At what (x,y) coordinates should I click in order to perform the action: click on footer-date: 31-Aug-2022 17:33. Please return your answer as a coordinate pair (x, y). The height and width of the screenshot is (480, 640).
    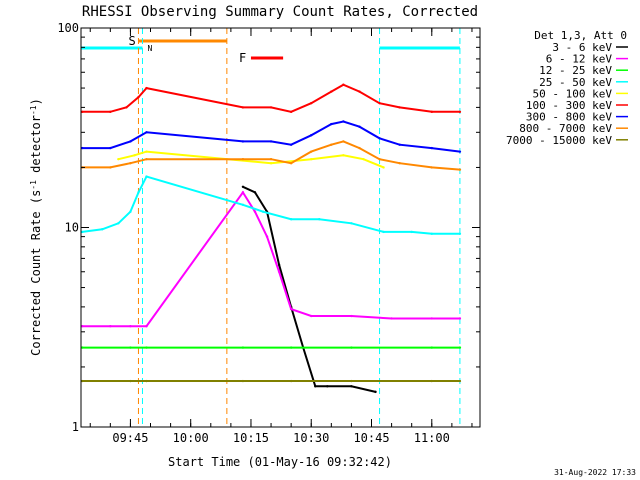
    Looking at the image, I should click on (595, 472).